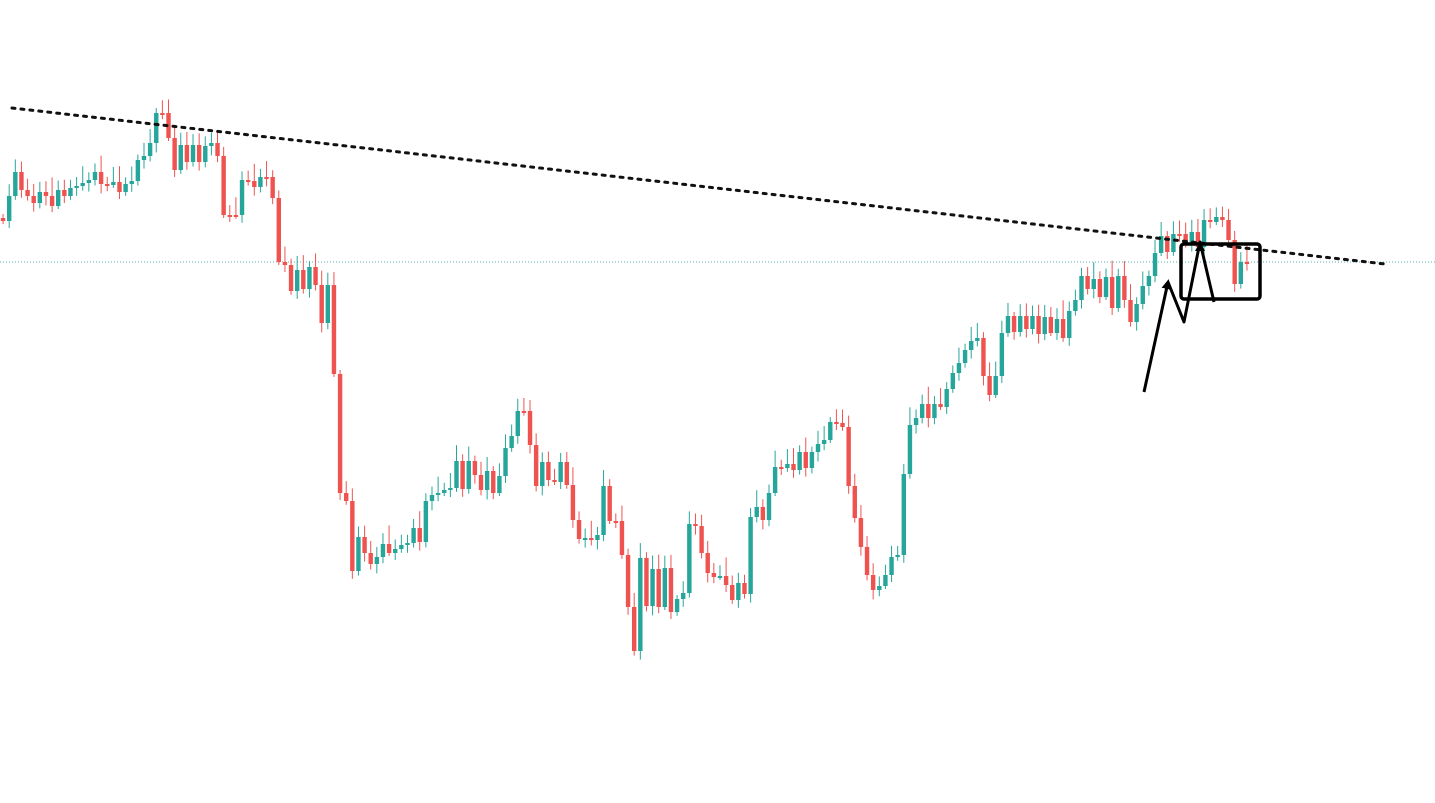  Describe the element at coordinates (1157, 336) in the screenshot. I see `annotation-arrow` at that location.